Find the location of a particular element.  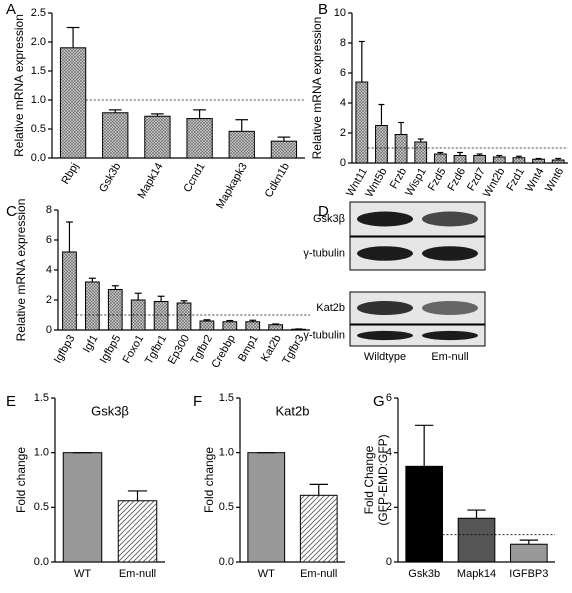

band-label: Gsk3β is located at coordinates (329, 219).